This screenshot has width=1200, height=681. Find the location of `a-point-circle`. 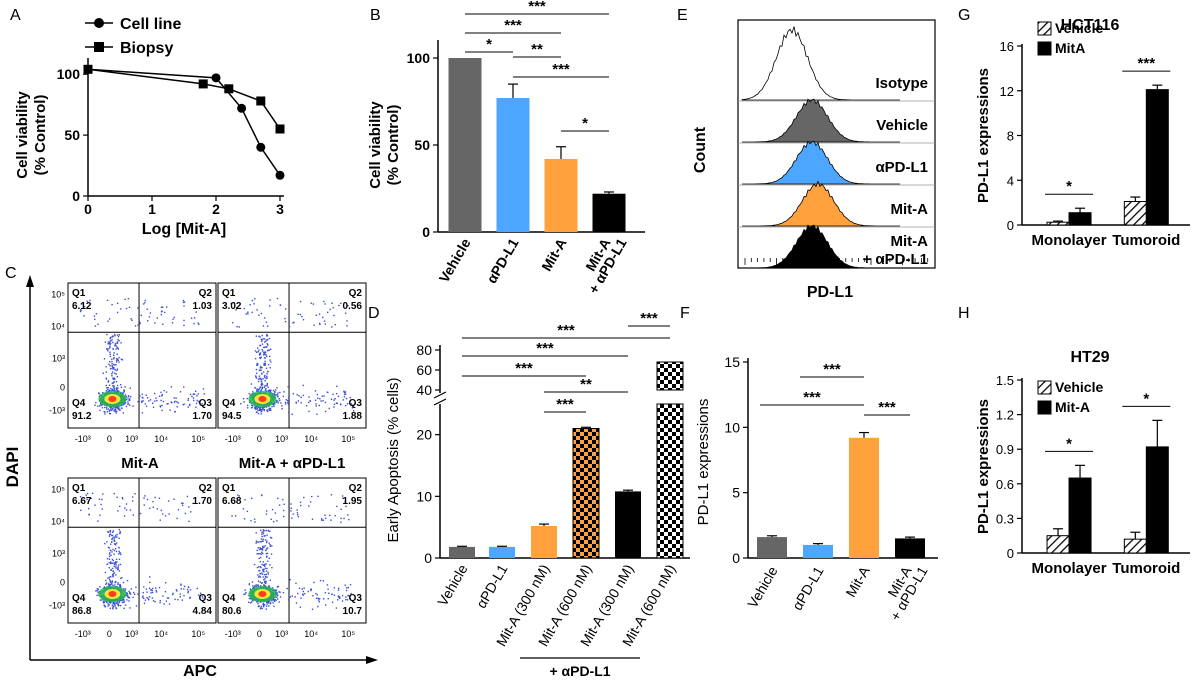

a-point-circle is located at coordinates (216, 78).